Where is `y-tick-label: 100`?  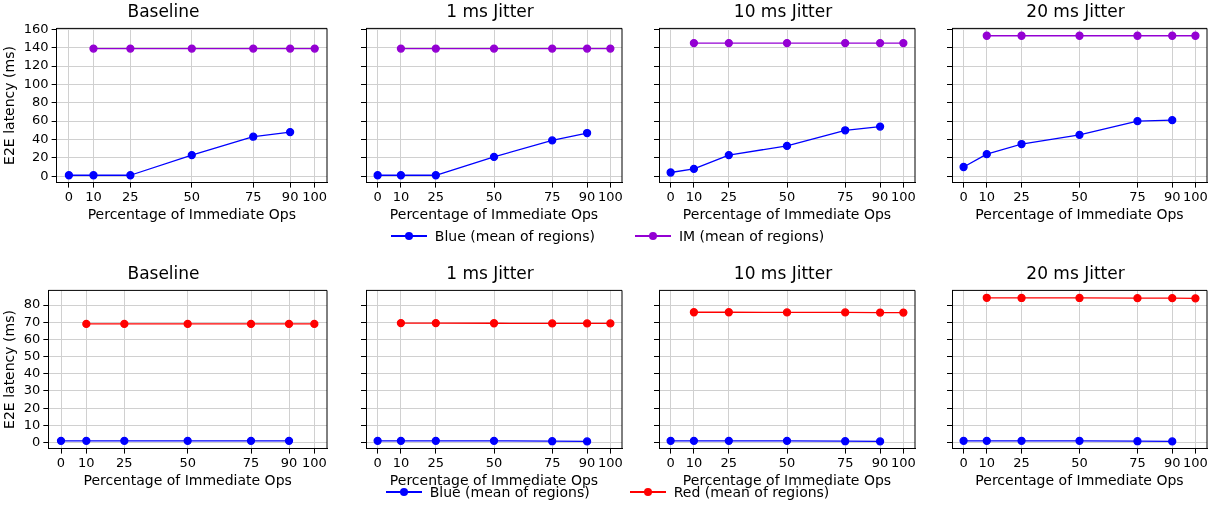 y-tick-label: 100 is located at coordinates (36, 83).